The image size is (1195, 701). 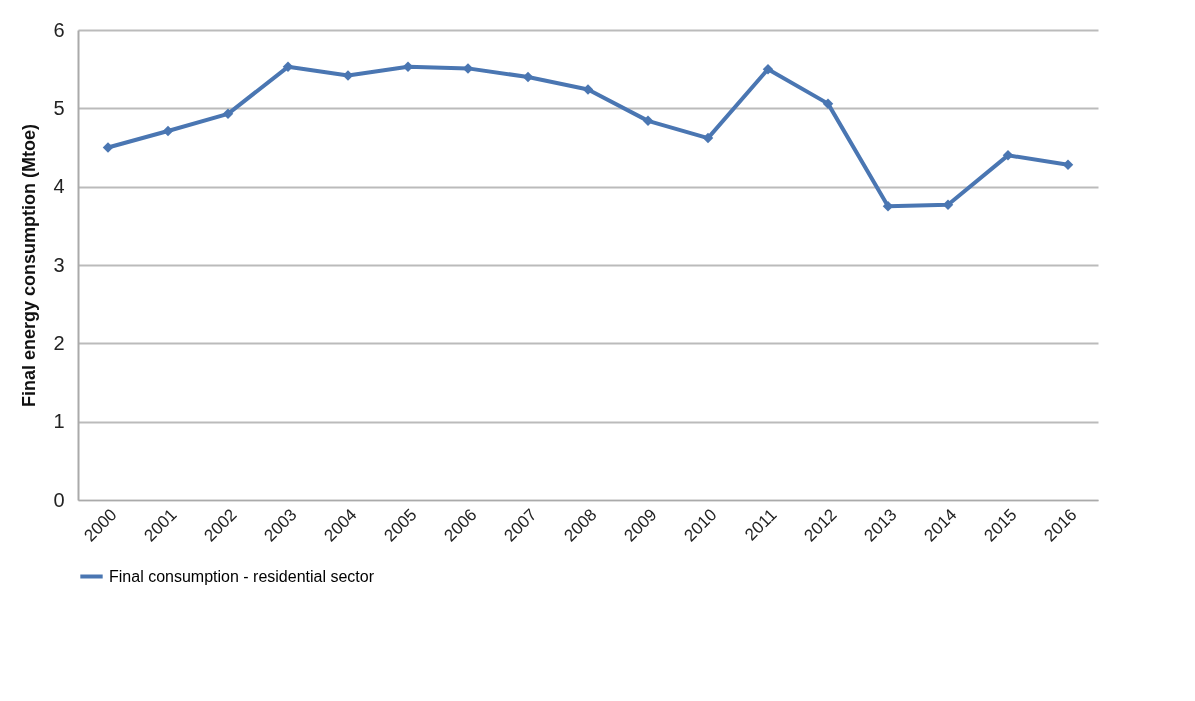 What do you see at coordinates (59, 186) in the screenshot?
I see `y-tick-label: 4` at bounding box center [59, 186].